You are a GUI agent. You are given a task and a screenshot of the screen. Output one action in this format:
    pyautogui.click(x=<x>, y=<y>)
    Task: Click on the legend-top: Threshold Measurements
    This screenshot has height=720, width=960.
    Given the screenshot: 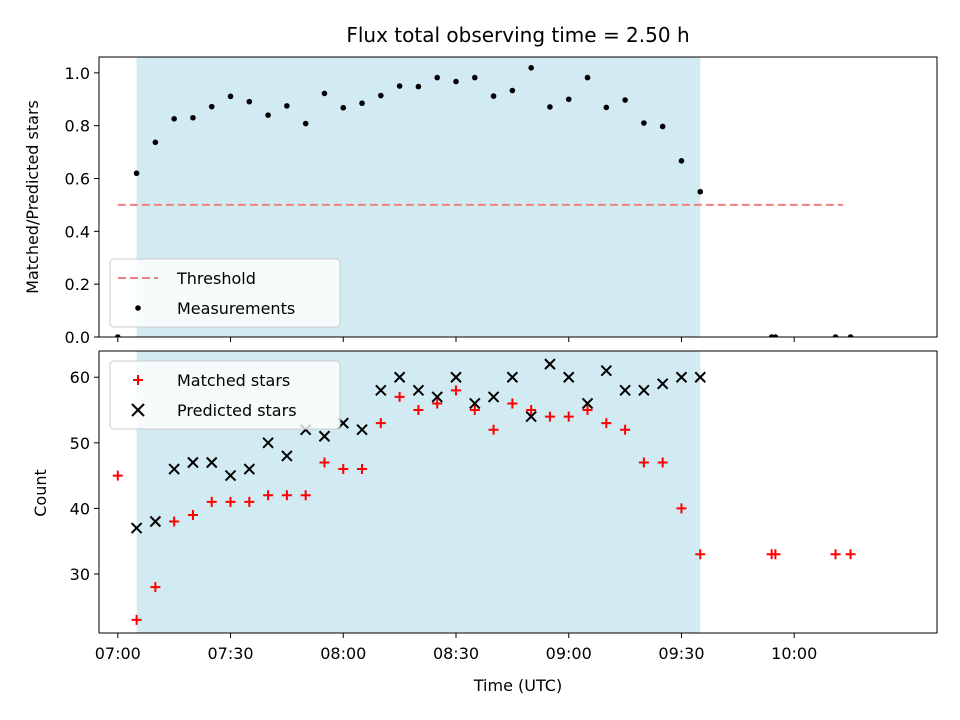 What is the action you would take?
    pyautogui.click(x=225, y=293)
    